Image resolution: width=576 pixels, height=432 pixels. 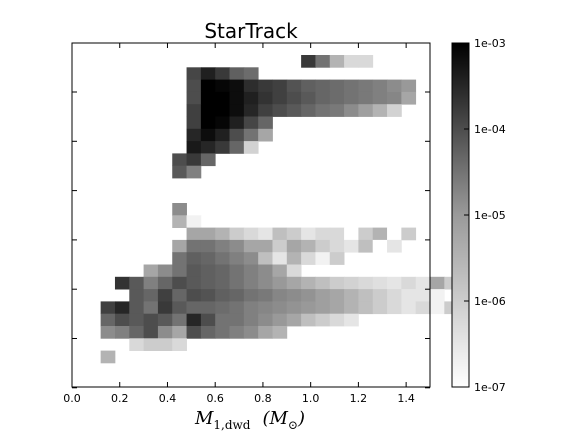 I want to click on colorbar-tick-label: 1e-03, so click(x=490, y=43).